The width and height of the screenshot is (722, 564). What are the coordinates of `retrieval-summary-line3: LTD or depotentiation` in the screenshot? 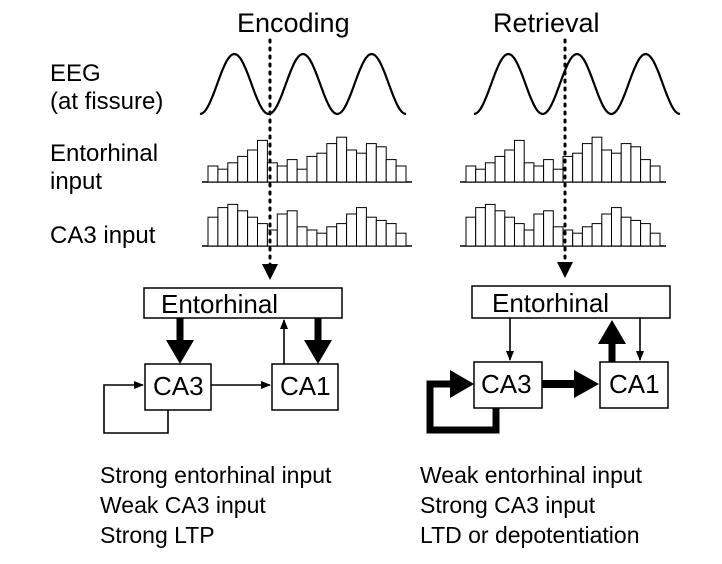 It's located at (530, 535).